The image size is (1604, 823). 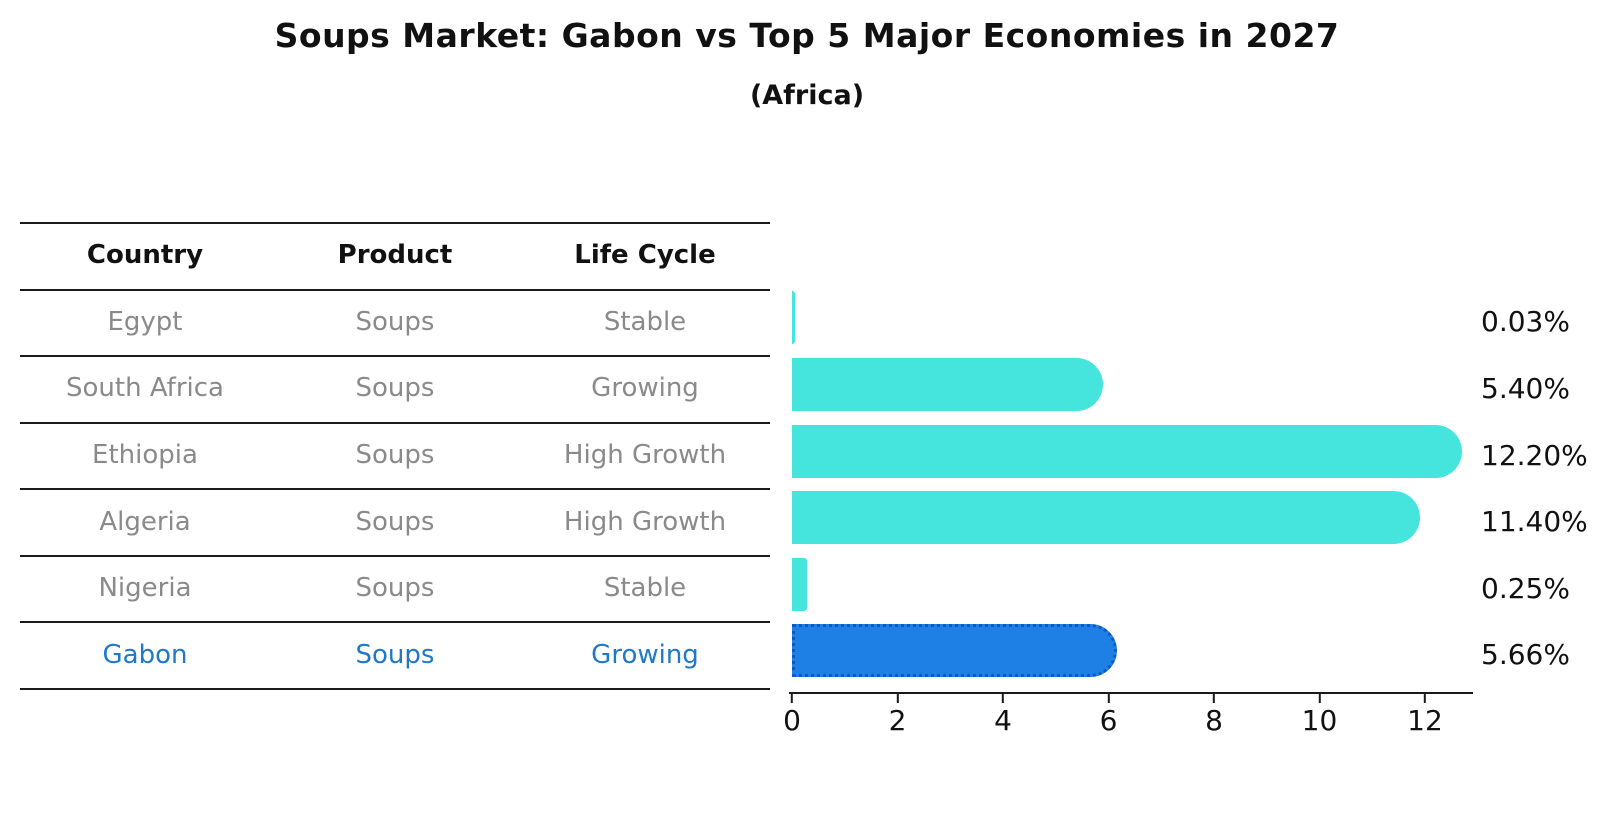 What do you see at coordinates (897, 720) in the screenshot?
I see `x-axis-tick-label: 2` at bounding box center [897, 720].